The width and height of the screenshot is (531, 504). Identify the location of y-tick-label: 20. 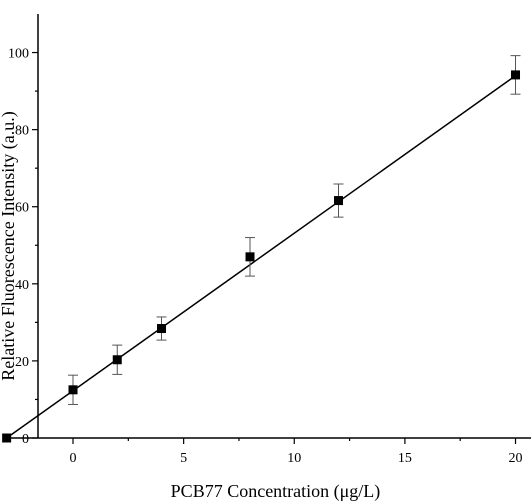
(22, 362).